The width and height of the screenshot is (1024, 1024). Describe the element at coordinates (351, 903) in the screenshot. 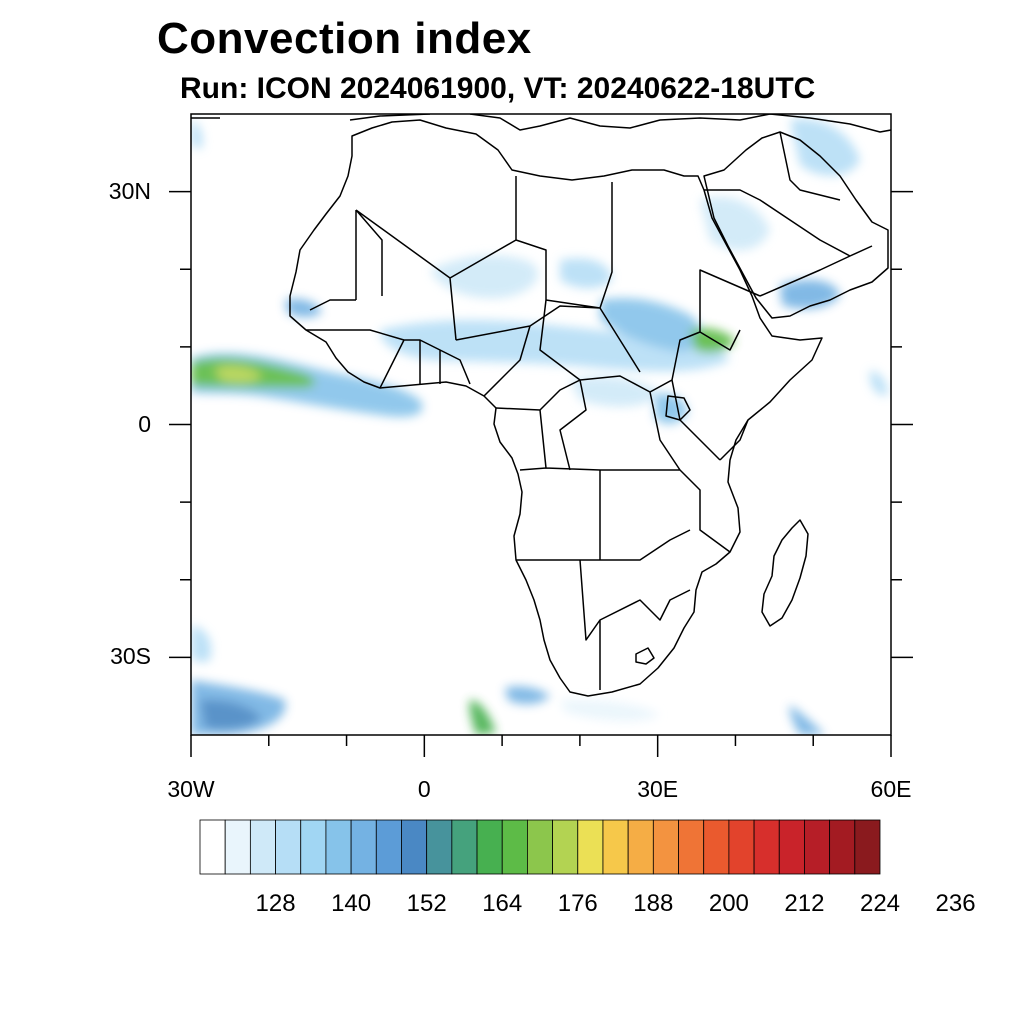

I see `colorbar-label: 140` at that location.